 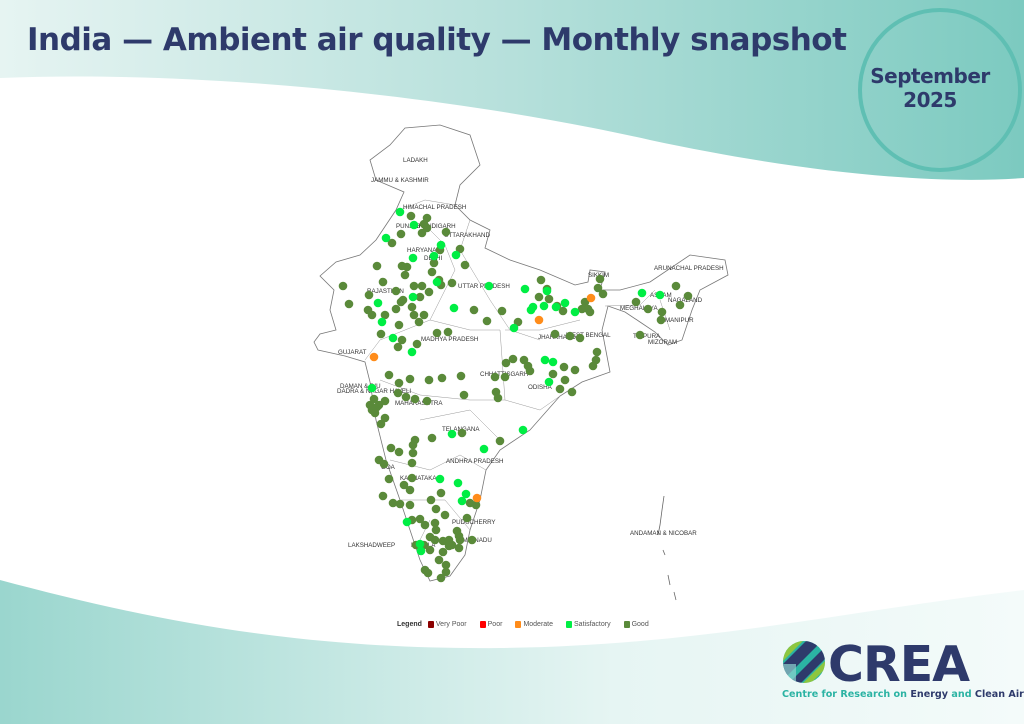 I want to click on state-label: PUNJAB, so click(x=408, y=226).